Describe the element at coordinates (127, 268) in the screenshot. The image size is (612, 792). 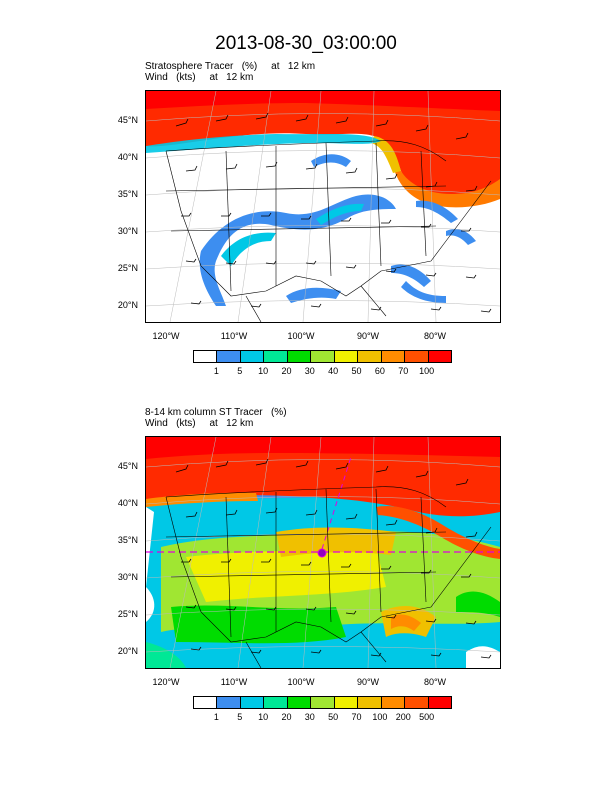
I see `panel1-lat-label: 25°N` at that location.